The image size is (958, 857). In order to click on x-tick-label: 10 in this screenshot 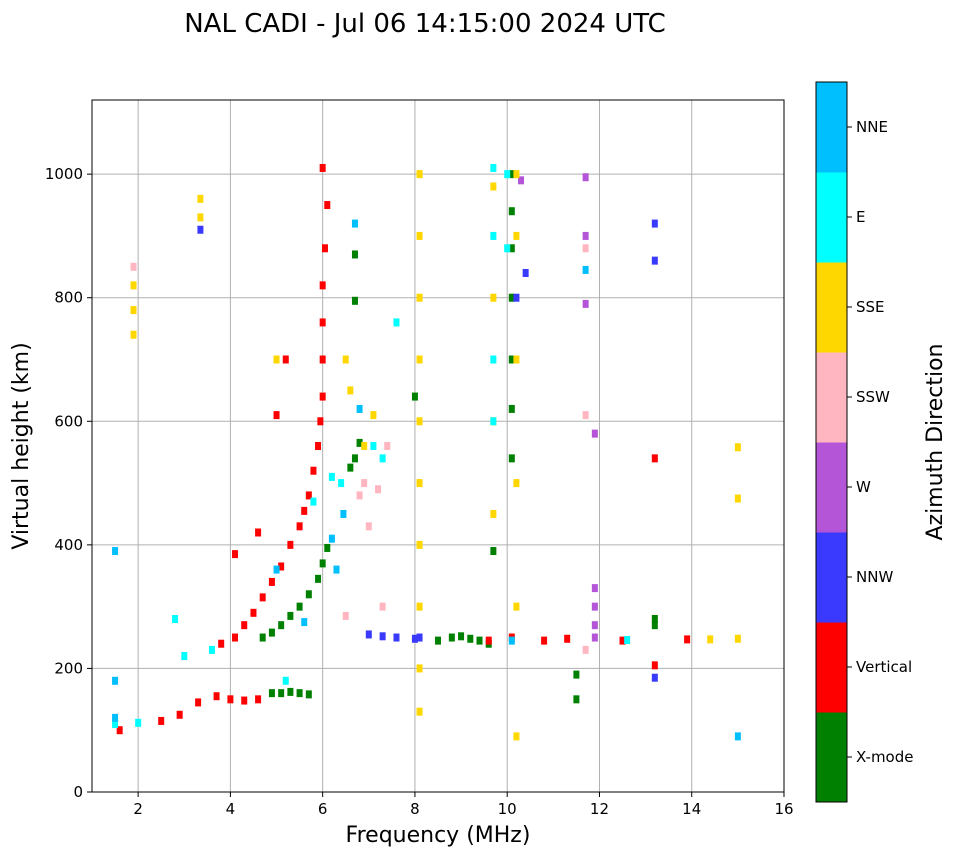, I will do `click(507, 809)`.